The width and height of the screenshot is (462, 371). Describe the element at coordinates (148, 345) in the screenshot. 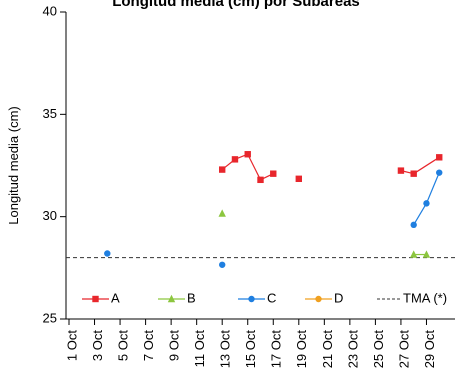

I see `x-tick-label: 7 Oct` at that location.